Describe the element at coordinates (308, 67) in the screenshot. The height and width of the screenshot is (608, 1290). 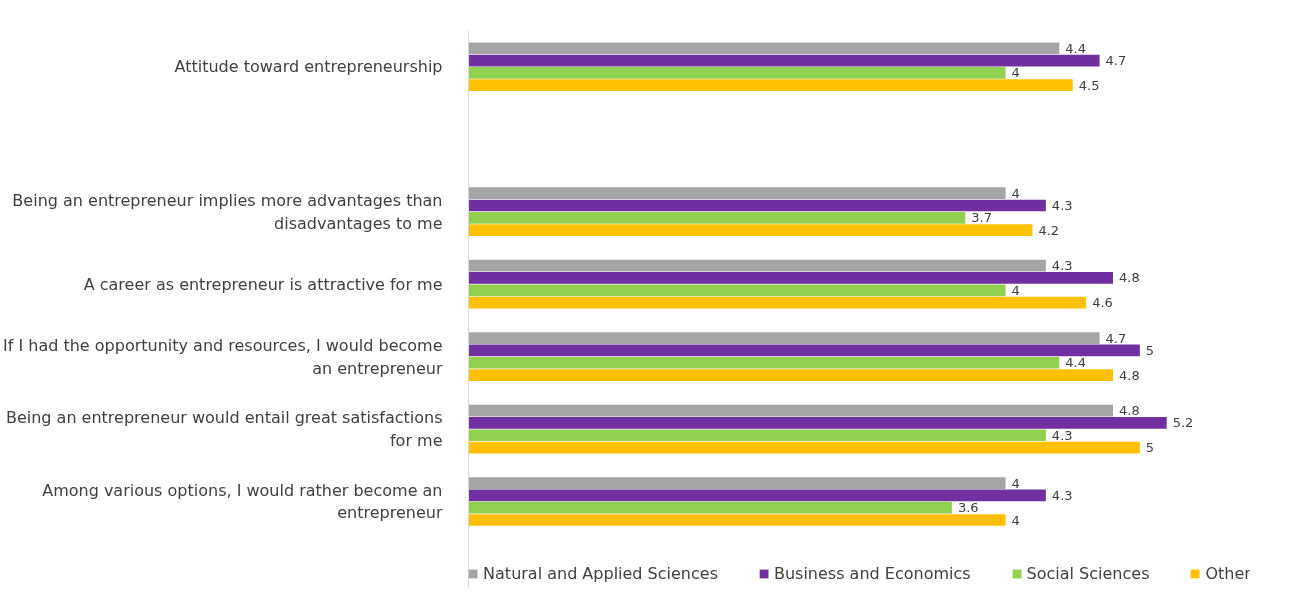
I see `y-tick-label: Attitude toward entrepreneurship` at that location.